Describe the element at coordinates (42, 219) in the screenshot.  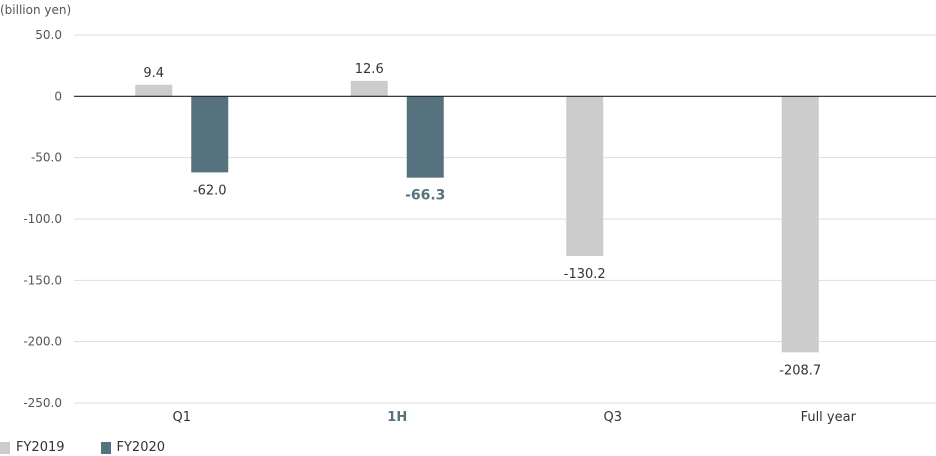
I see `y-tick-label: -100.0` at that location.